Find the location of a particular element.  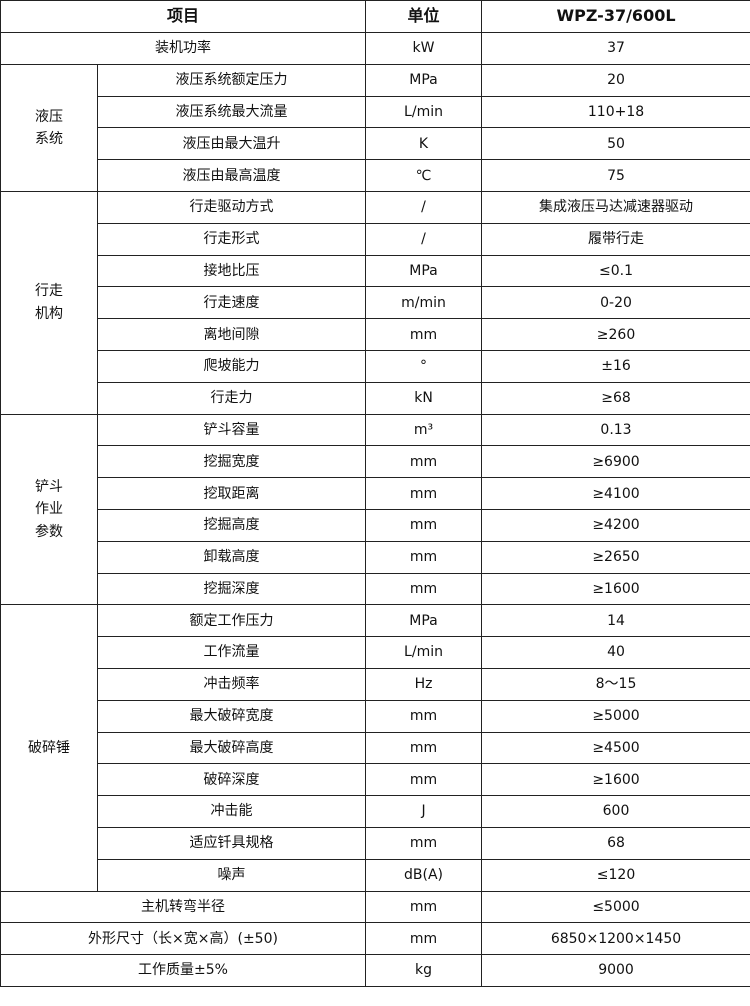

param-unit: kg is located at coordinates (424, 970).